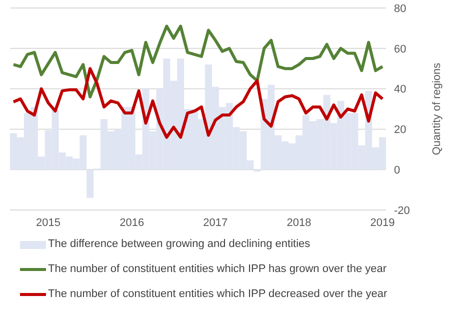 This screenshot has height=321, width=450. I want to click on x-tick-label: 2019, so click(382, 222).